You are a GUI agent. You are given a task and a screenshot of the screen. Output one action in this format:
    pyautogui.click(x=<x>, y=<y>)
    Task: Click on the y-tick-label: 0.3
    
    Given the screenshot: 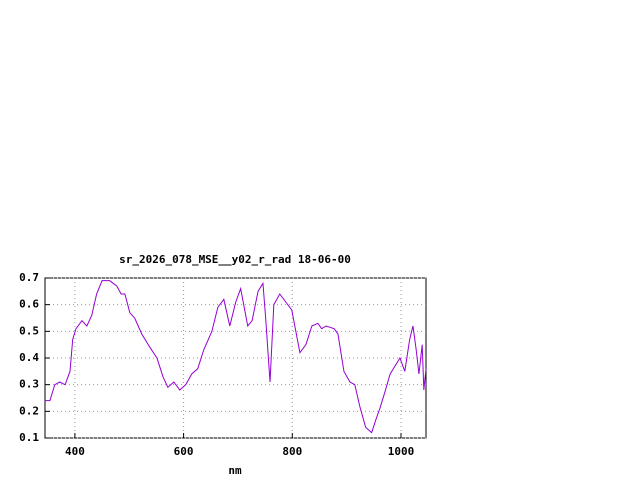 What is the action you would take?
    pyautogui.click(x=29, y=384)
    